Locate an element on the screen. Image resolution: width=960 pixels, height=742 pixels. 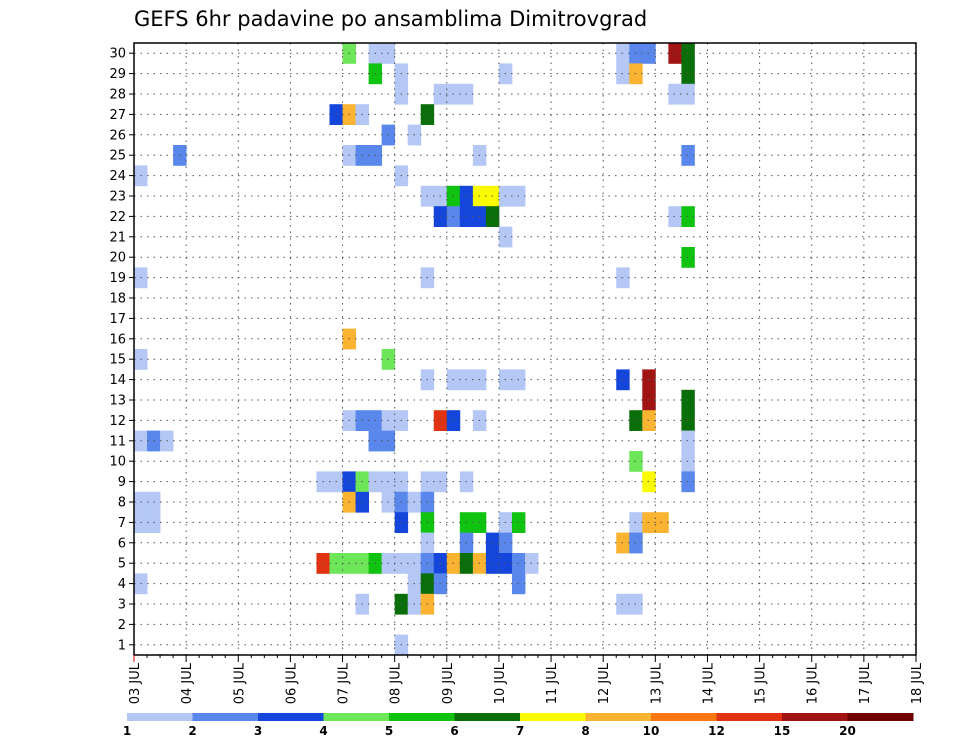
y-tick-label: 3 is located at coordinates (122, 605).